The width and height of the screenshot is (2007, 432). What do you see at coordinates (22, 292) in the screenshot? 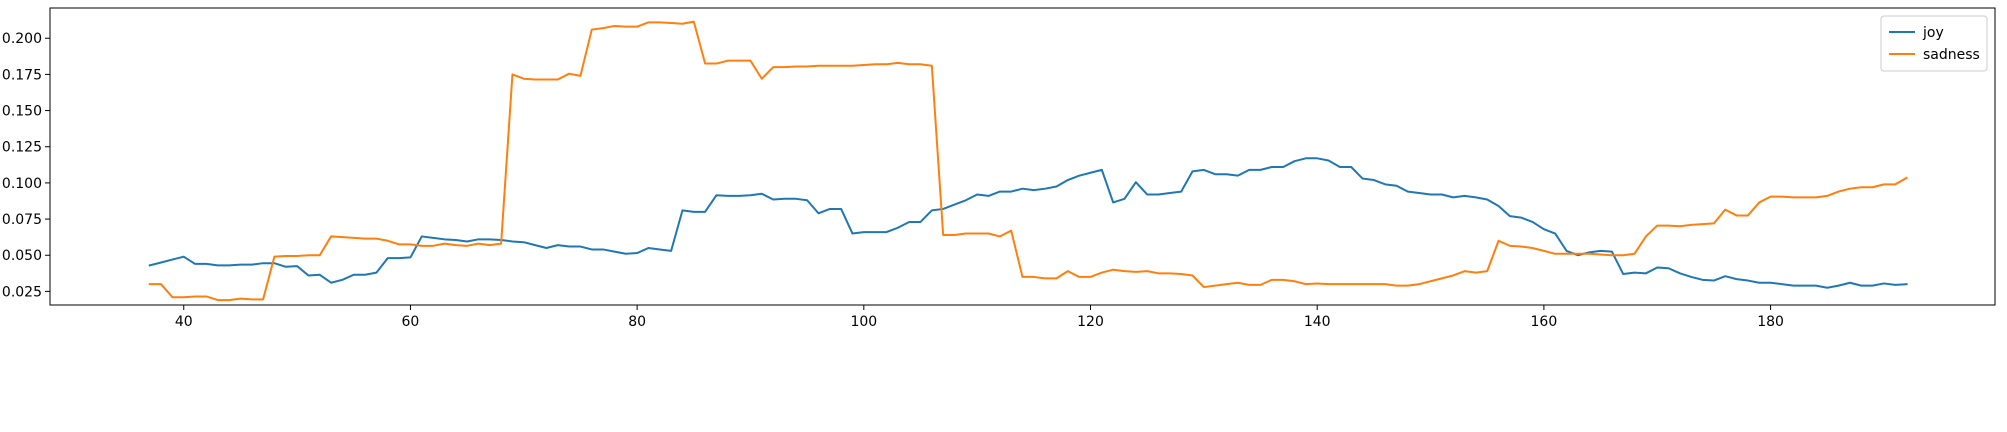
I see `y-tick-label: 0.025` at bounding box center [22, 292].